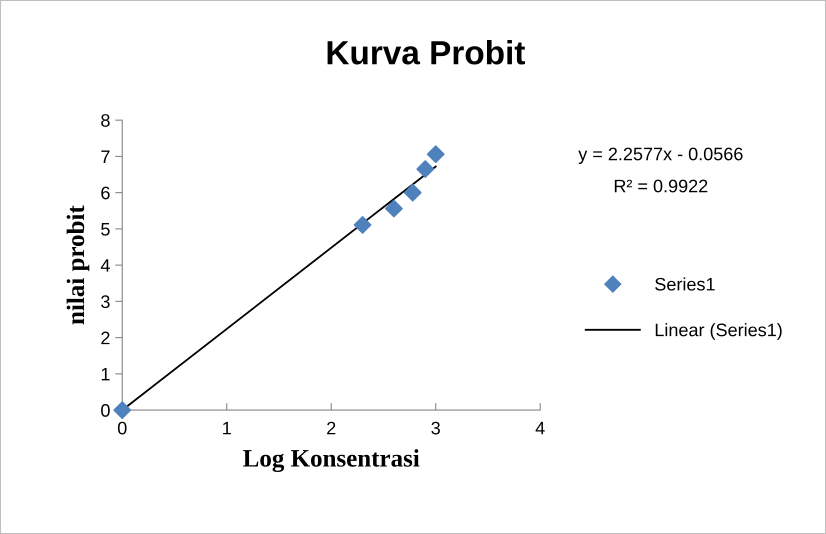  Describe the element at coordinates (105, 229) in the screenshot. I see `y-tick-label: 5` at that location.